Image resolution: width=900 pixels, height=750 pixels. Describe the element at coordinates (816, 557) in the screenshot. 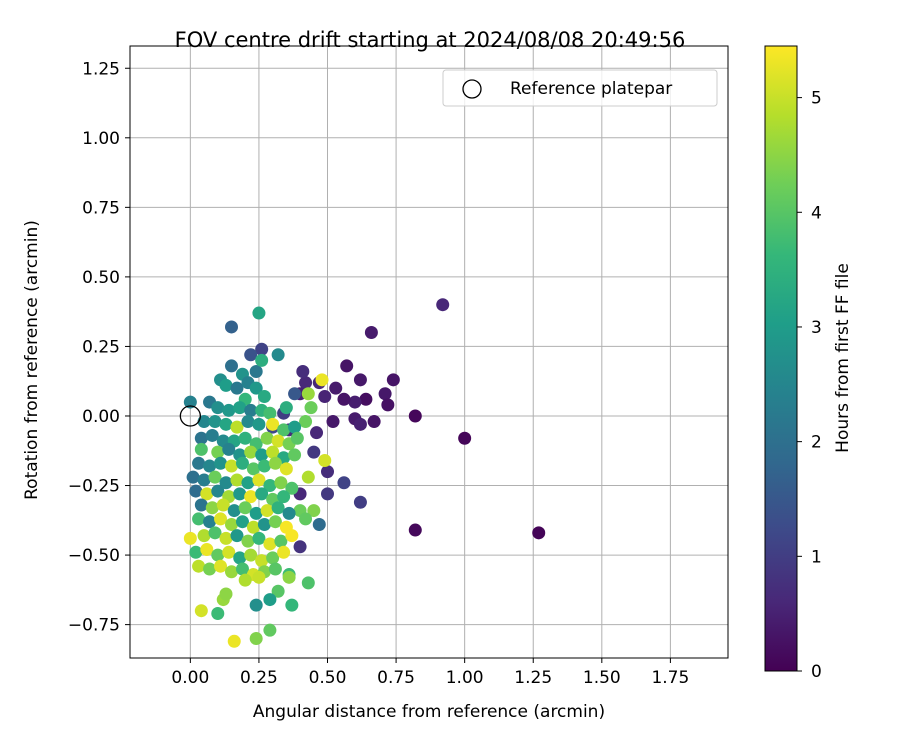

I see `colorbar-tick-label: 1` at that location.